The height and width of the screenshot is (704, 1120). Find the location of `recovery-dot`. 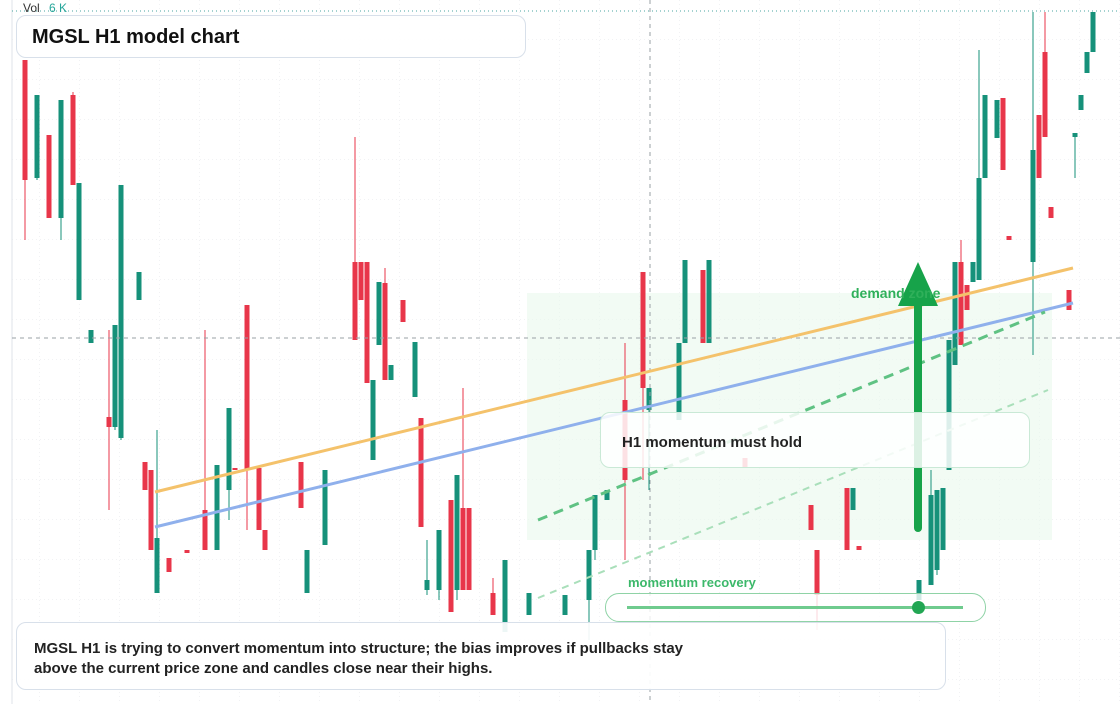

recovery-dot is located at coordinates (918, 607).